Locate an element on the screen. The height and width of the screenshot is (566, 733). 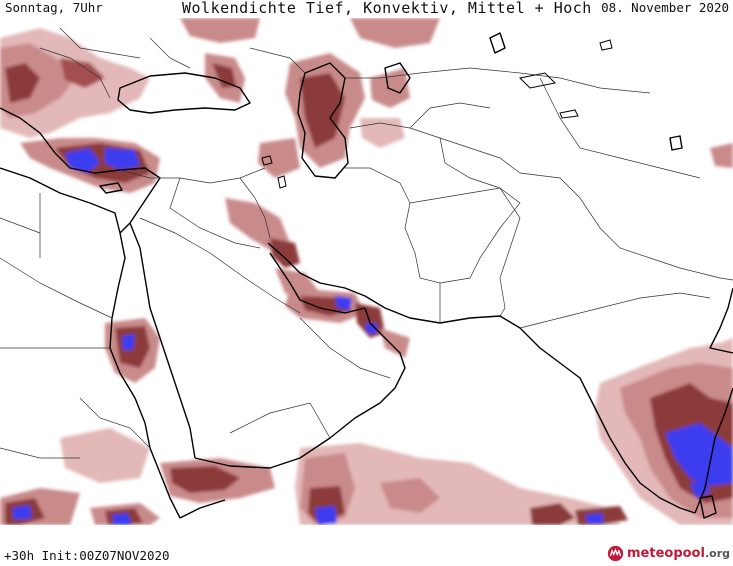
run-info: +30h Init:00Z07NOV2020 is located at coordinates (87, 555).